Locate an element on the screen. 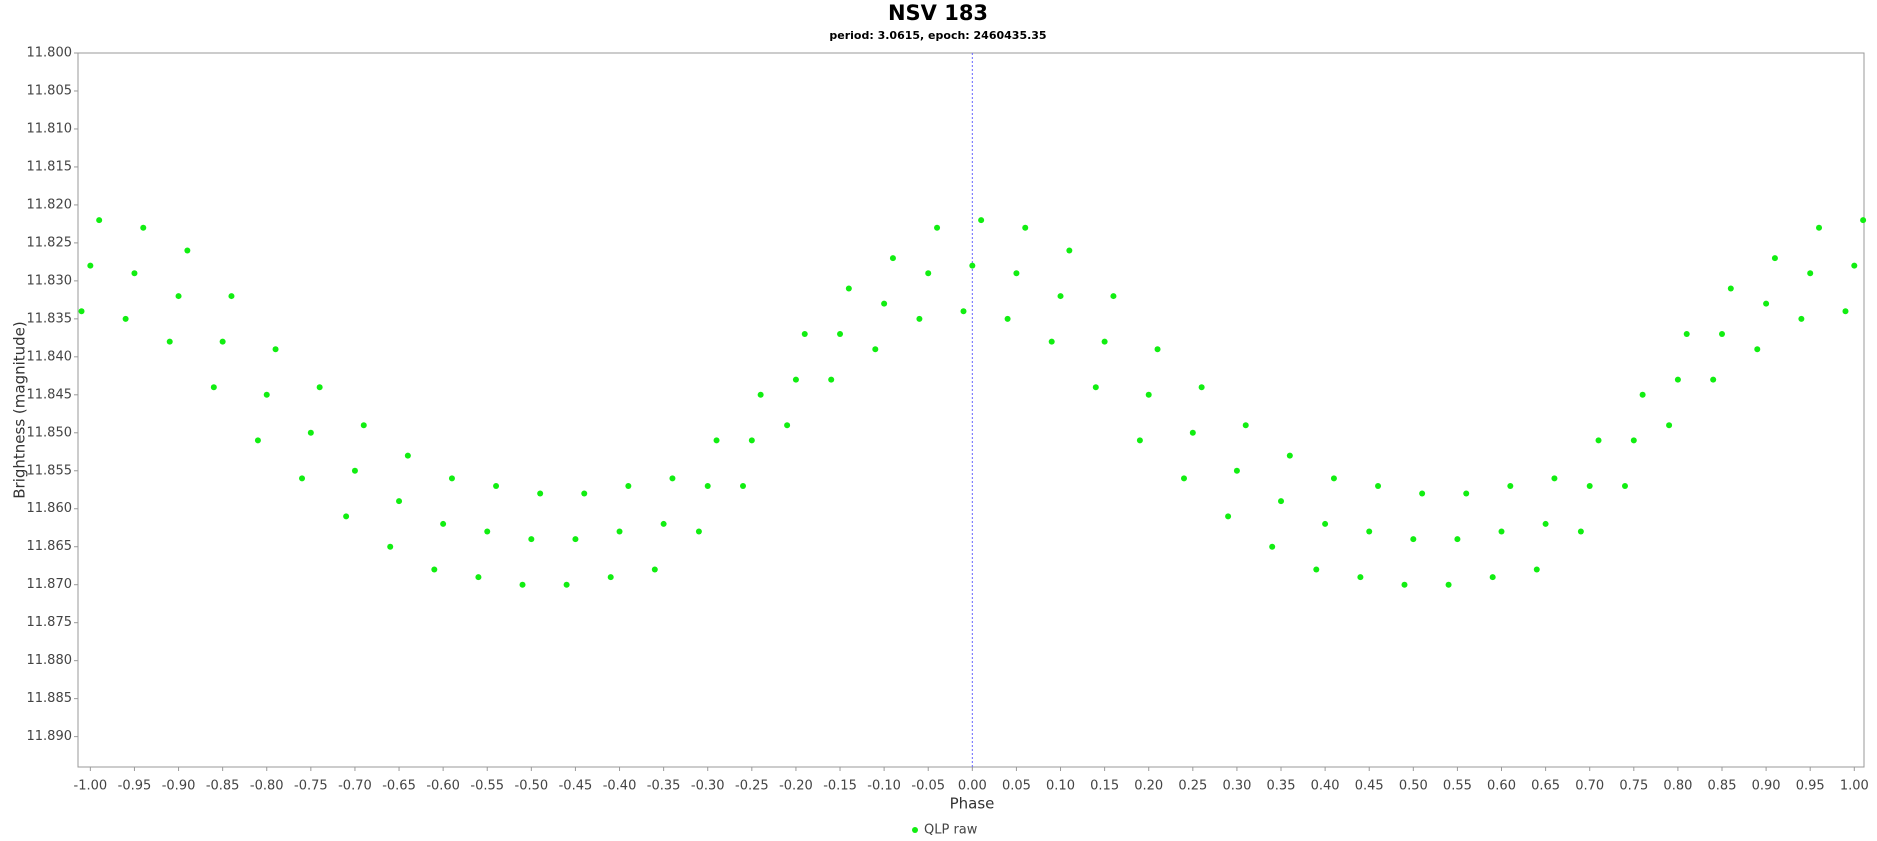 This screenshot has height=841, width=1877. x-tick-label: 0.25 is located at coordinates (1192, 786).